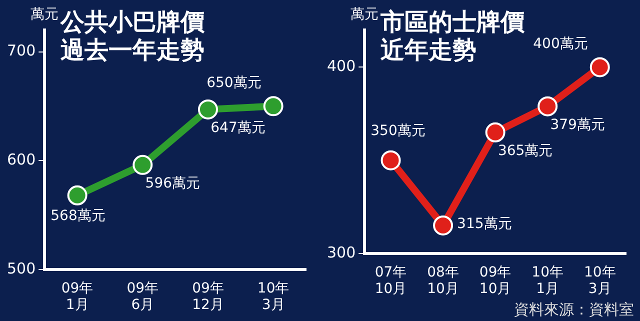  Describe the element at coordinates (21, 51) in the screenshot. I see `y-tick-label: 700` at that location.